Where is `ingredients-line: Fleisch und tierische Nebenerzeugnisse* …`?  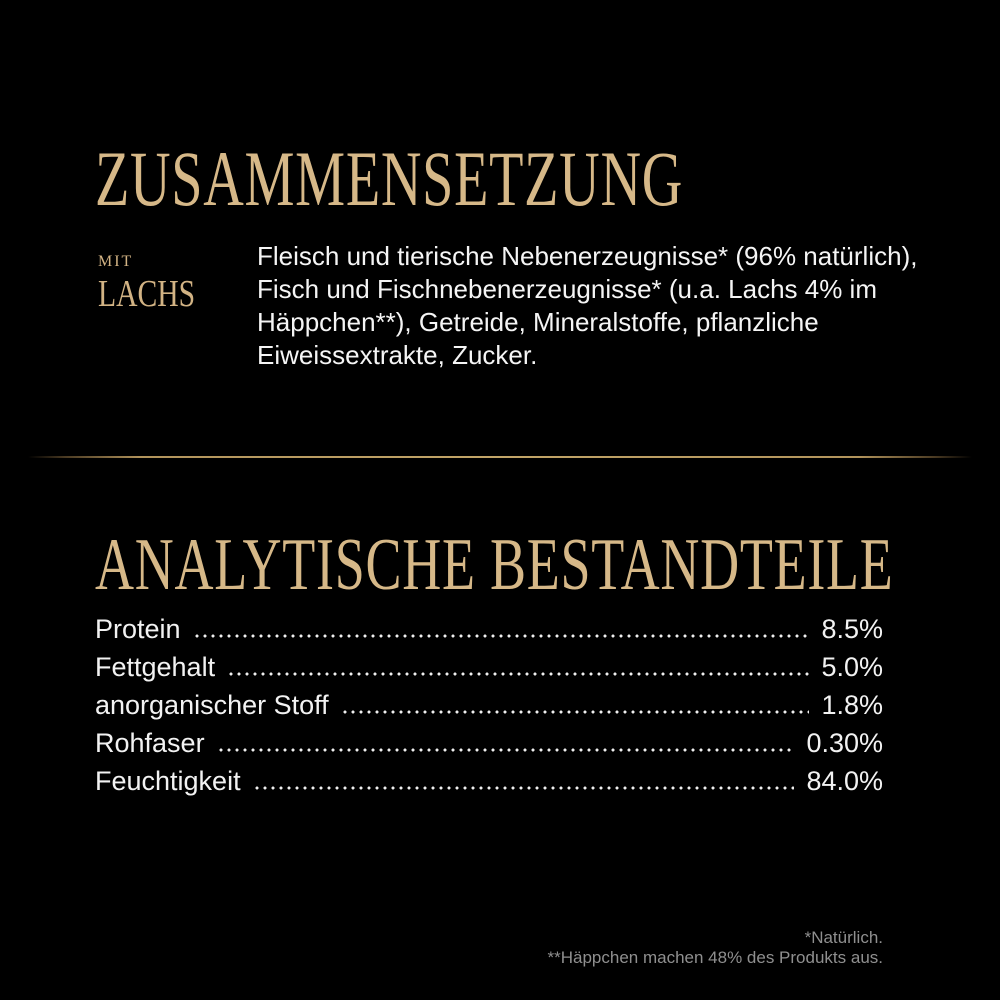 ingredients-line: Fleisch und tierische Nebenerzeugnisse* … is located at coordinates (587, 256).